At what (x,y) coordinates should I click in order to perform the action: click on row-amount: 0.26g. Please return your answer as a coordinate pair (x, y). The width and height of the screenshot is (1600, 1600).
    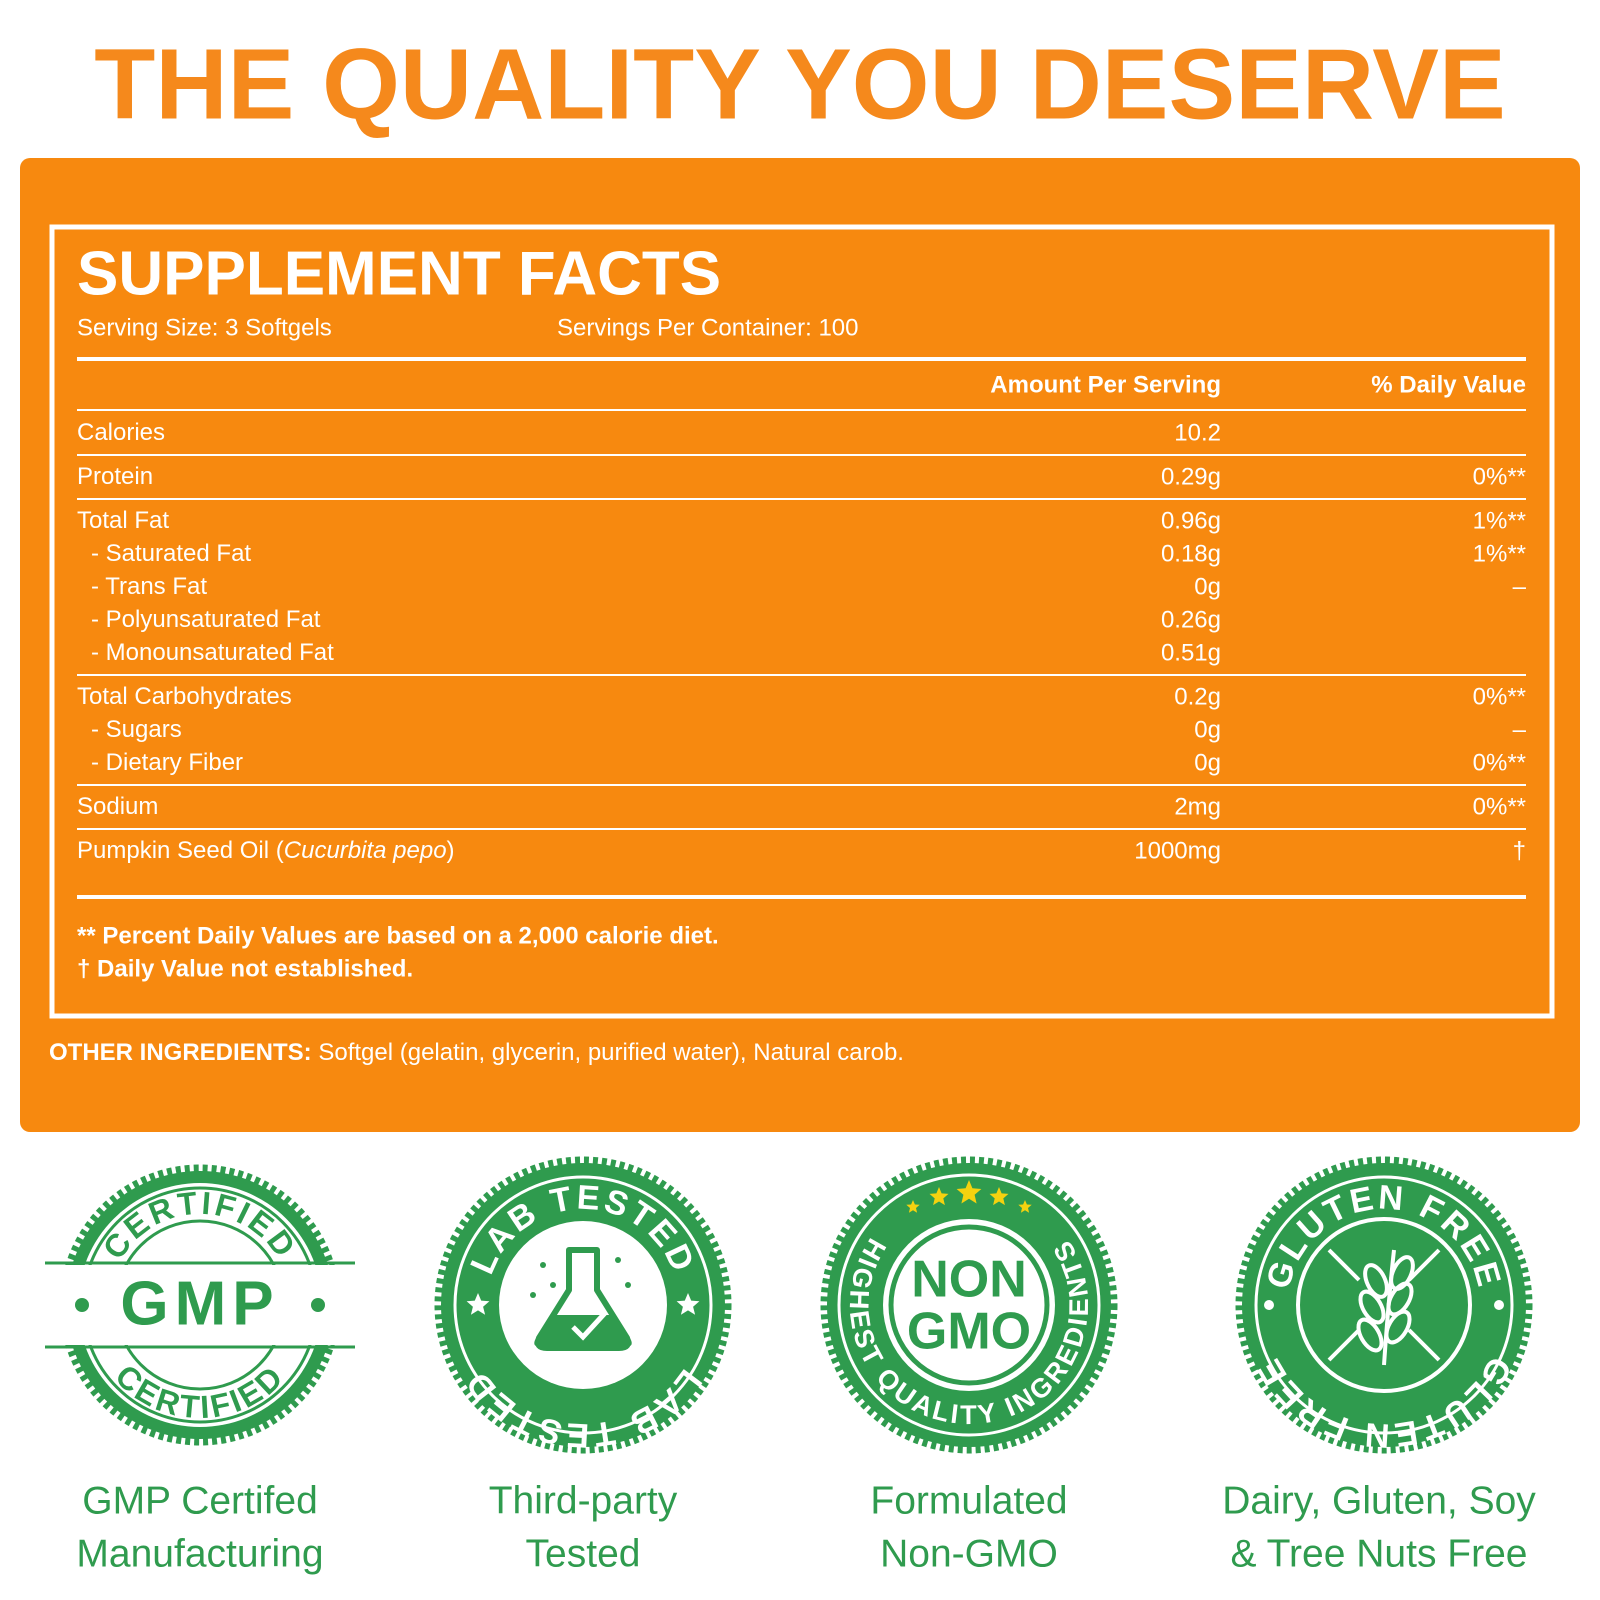
    Looking at the image, I should click on (1191, 619).